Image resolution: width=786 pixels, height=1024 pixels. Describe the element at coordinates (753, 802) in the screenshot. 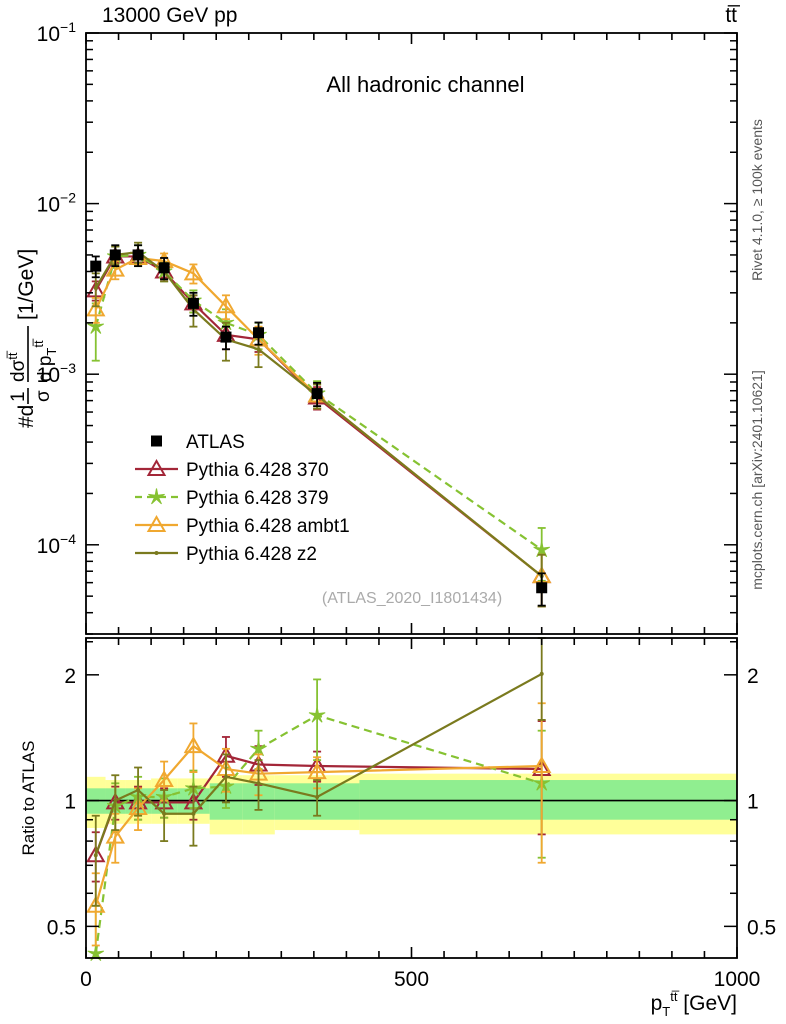

I see `ratio-y-tick-label-right: 1` at that location.